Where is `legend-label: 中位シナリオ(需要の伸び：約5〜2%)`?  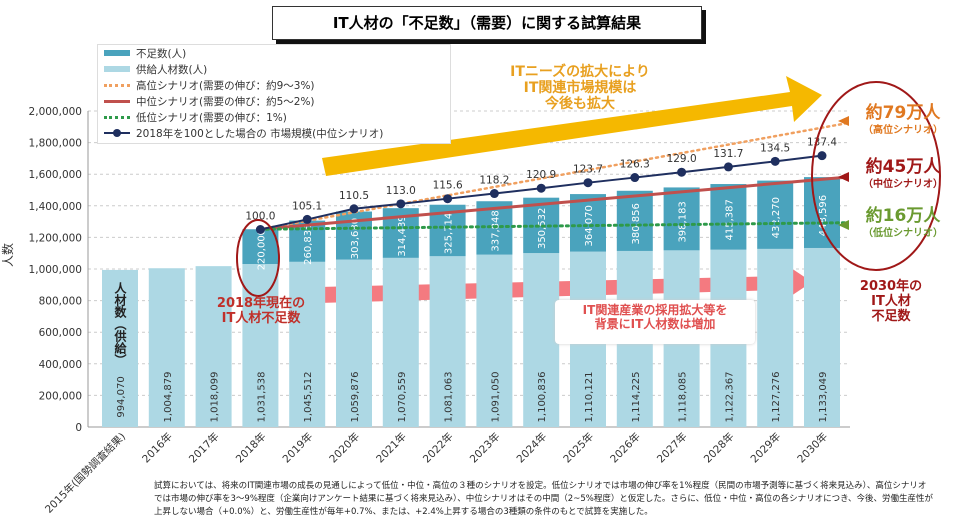 legend-label: 中位シナリオ(需要の伸び：約5〜2%) is located at coordinates (225, 101).